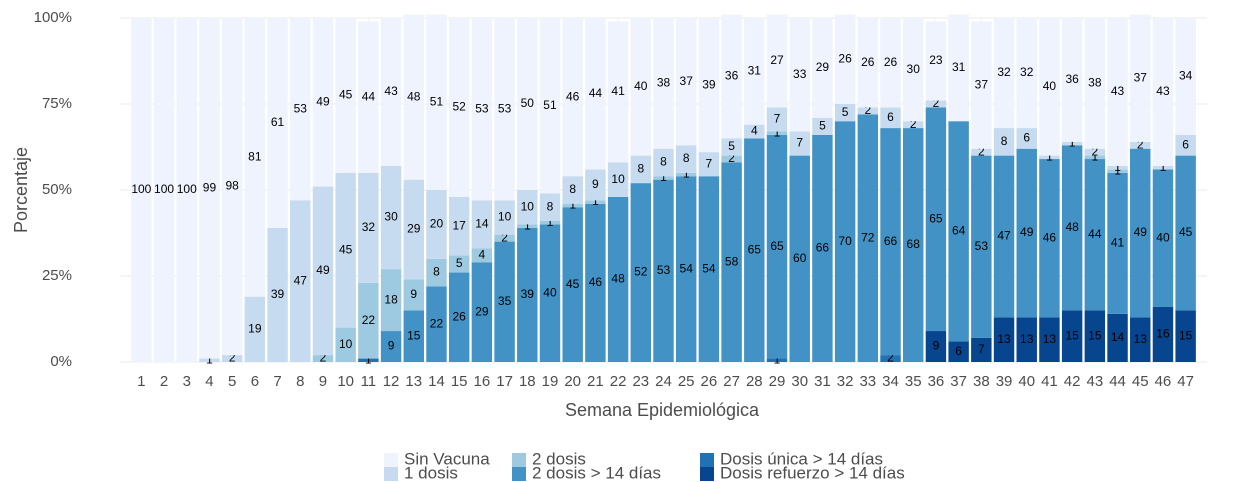 The width and height of the screenshot is (1244, 482). What do you see at coordinates (1186, 76) in the screenshot?
I see `value-label: 34` at bounding box center [1186, 76].